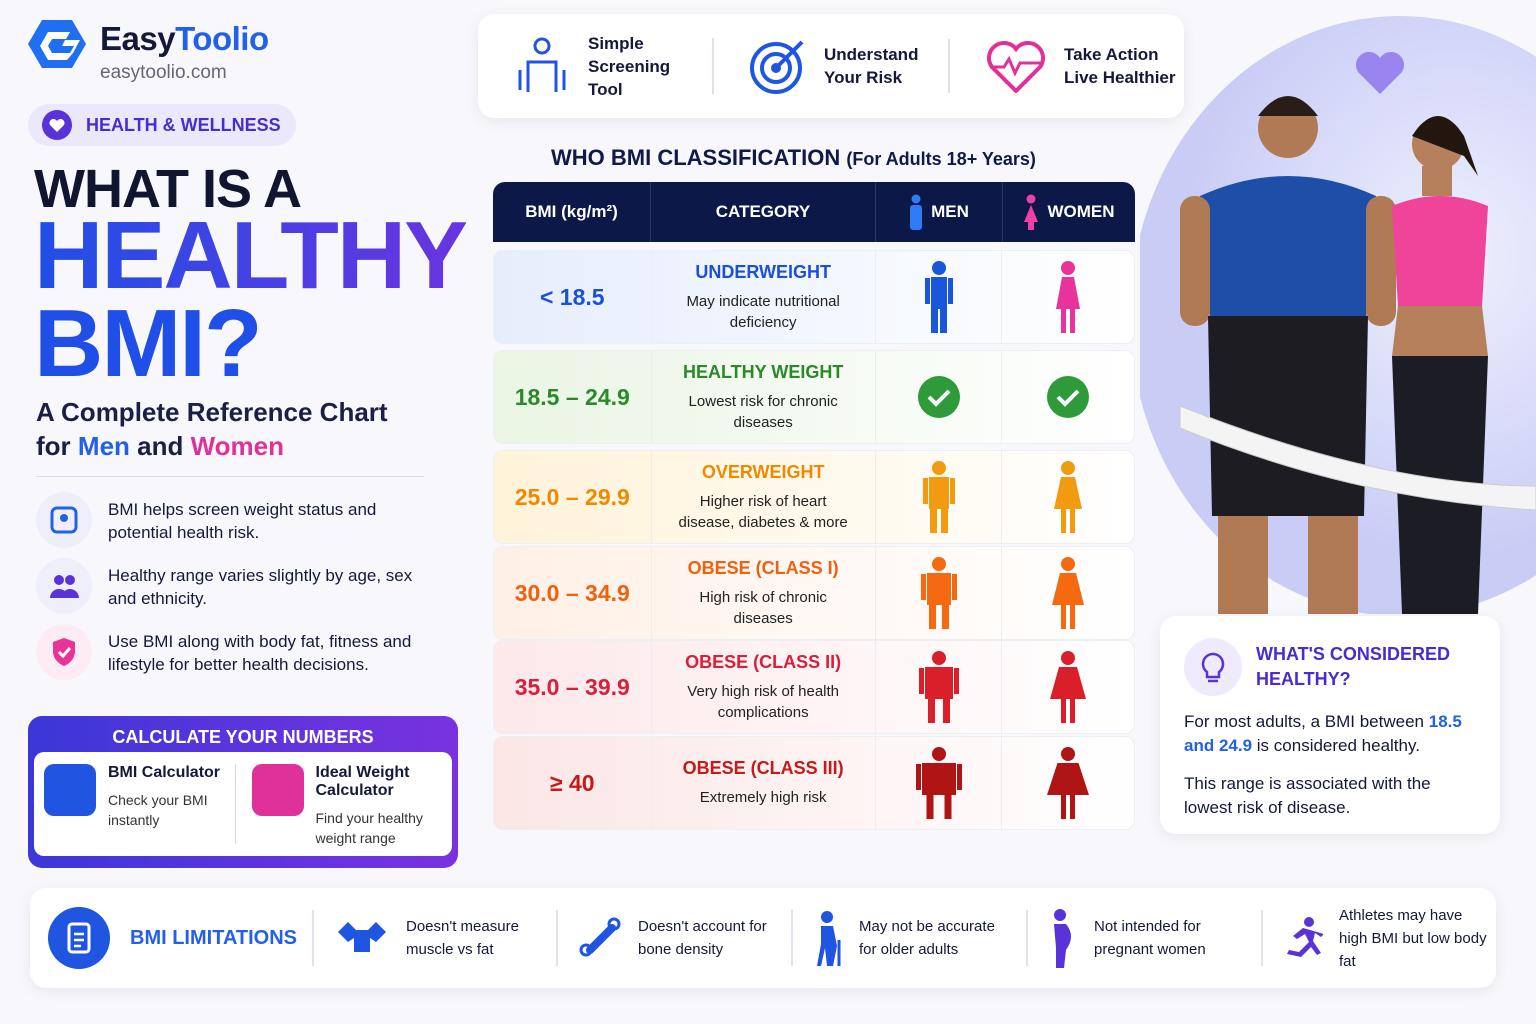 This screenshot has height=1024, width=1536. What do you see at coordinates (243, 737) in the screenshot?
I see `calculators-title: CALCULATE YOUR NUMBERS` at bounding box center [243, 737].